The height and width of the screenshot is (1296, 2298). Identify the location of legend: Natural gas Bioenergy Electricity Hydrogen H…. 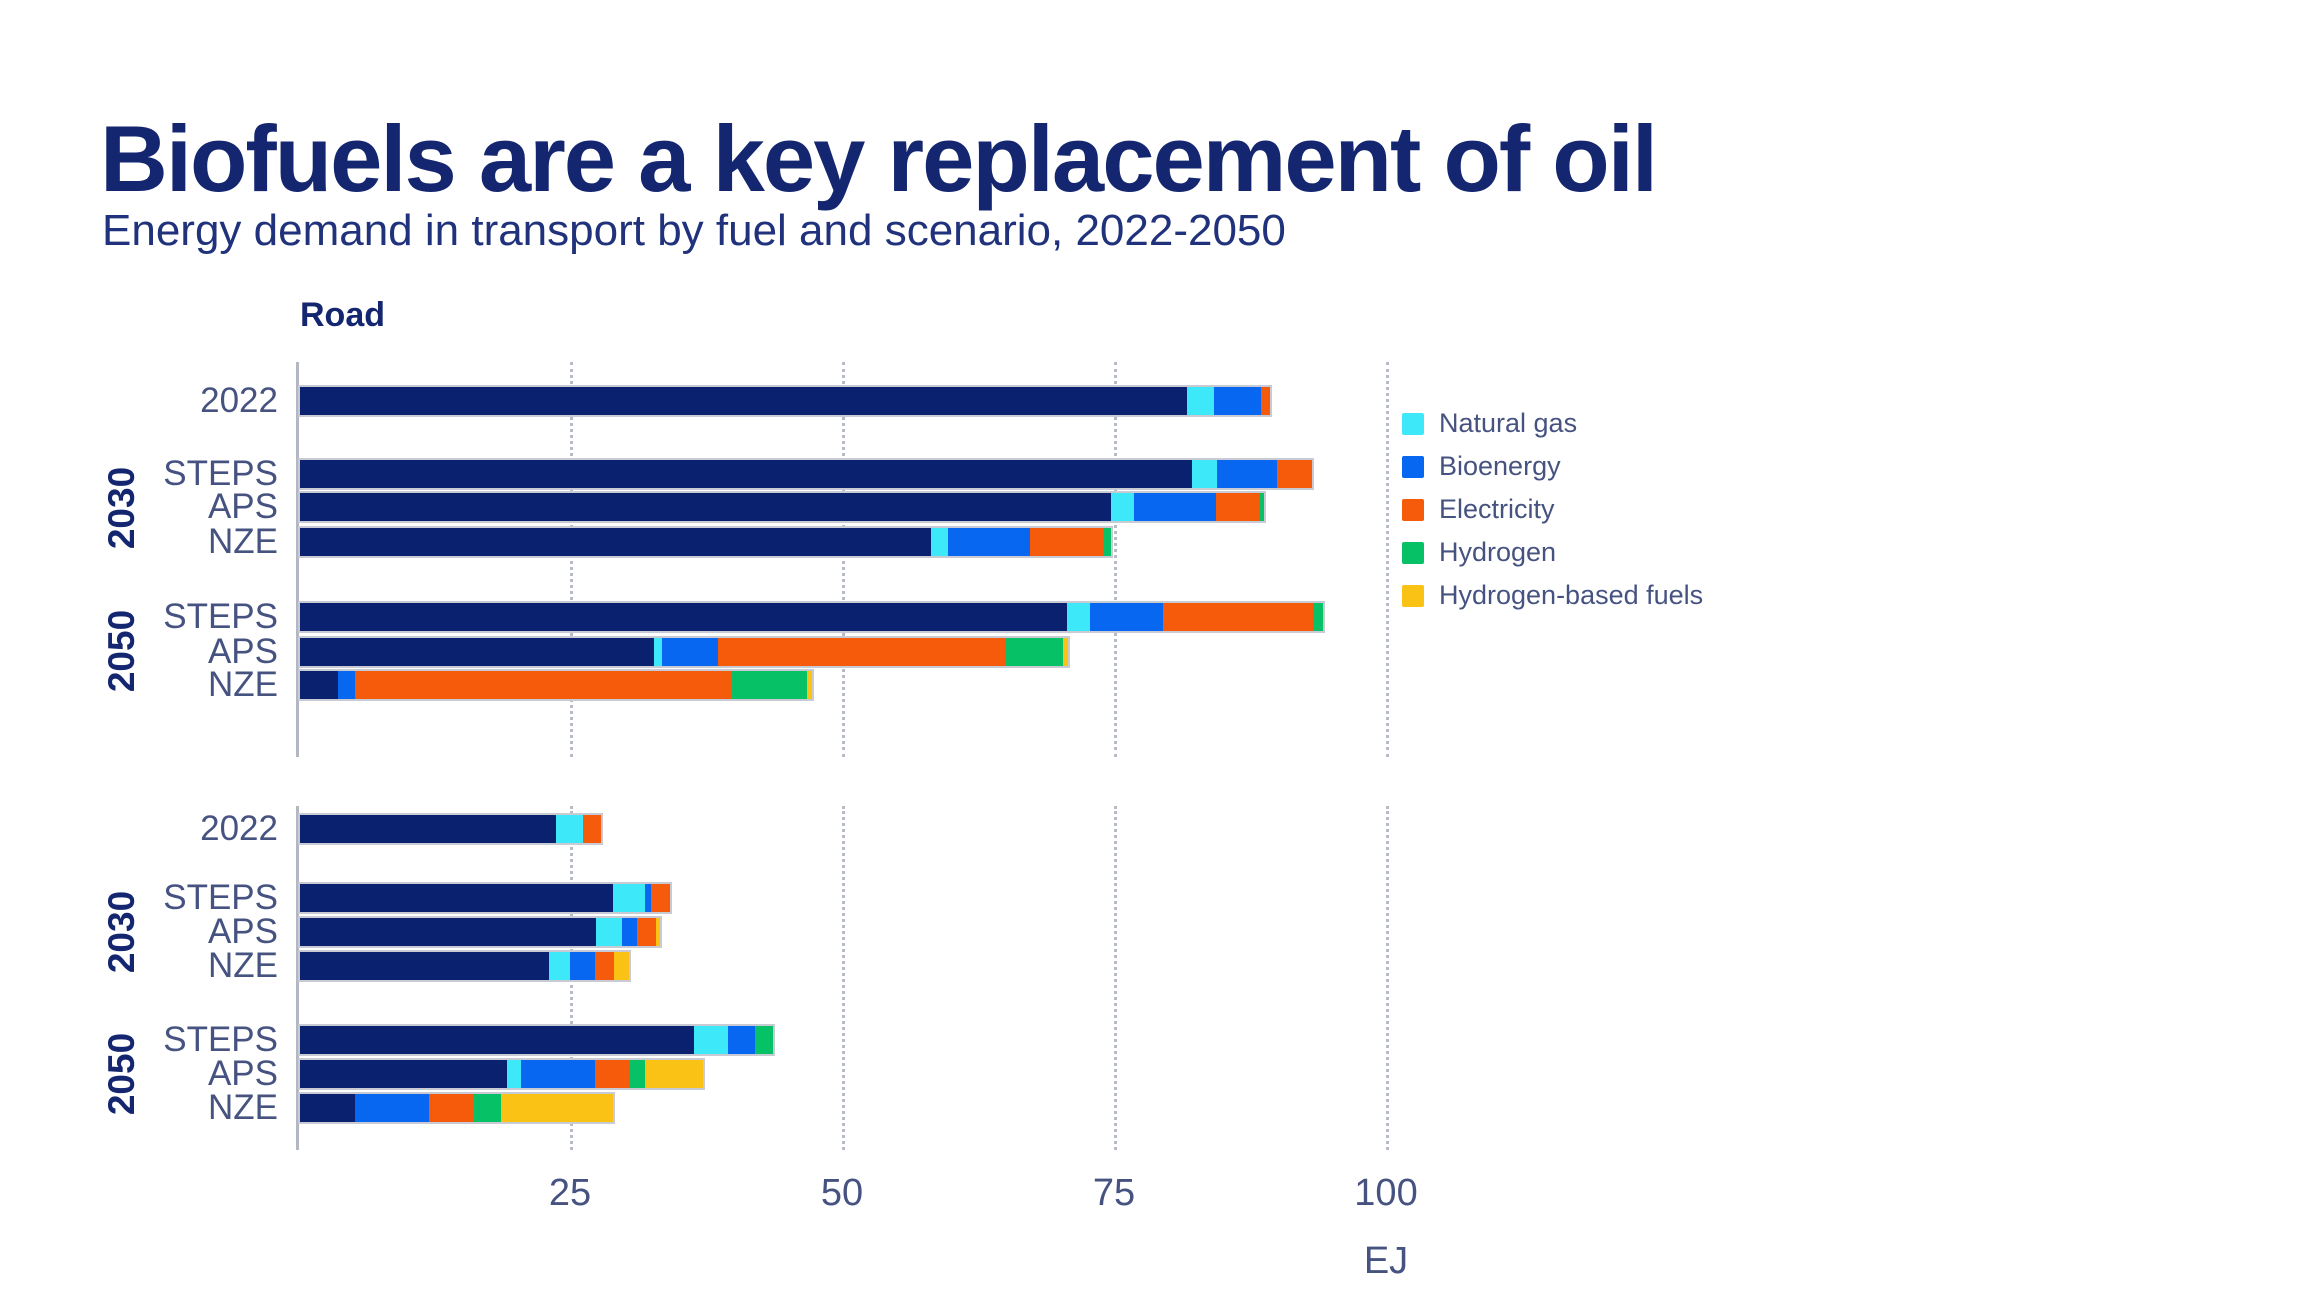
(1552, 509).